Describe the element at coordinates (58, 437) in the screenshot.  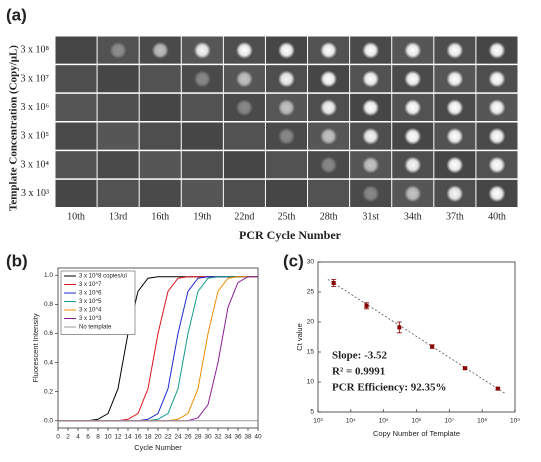
I see `x-tick-label: 0` at that location.